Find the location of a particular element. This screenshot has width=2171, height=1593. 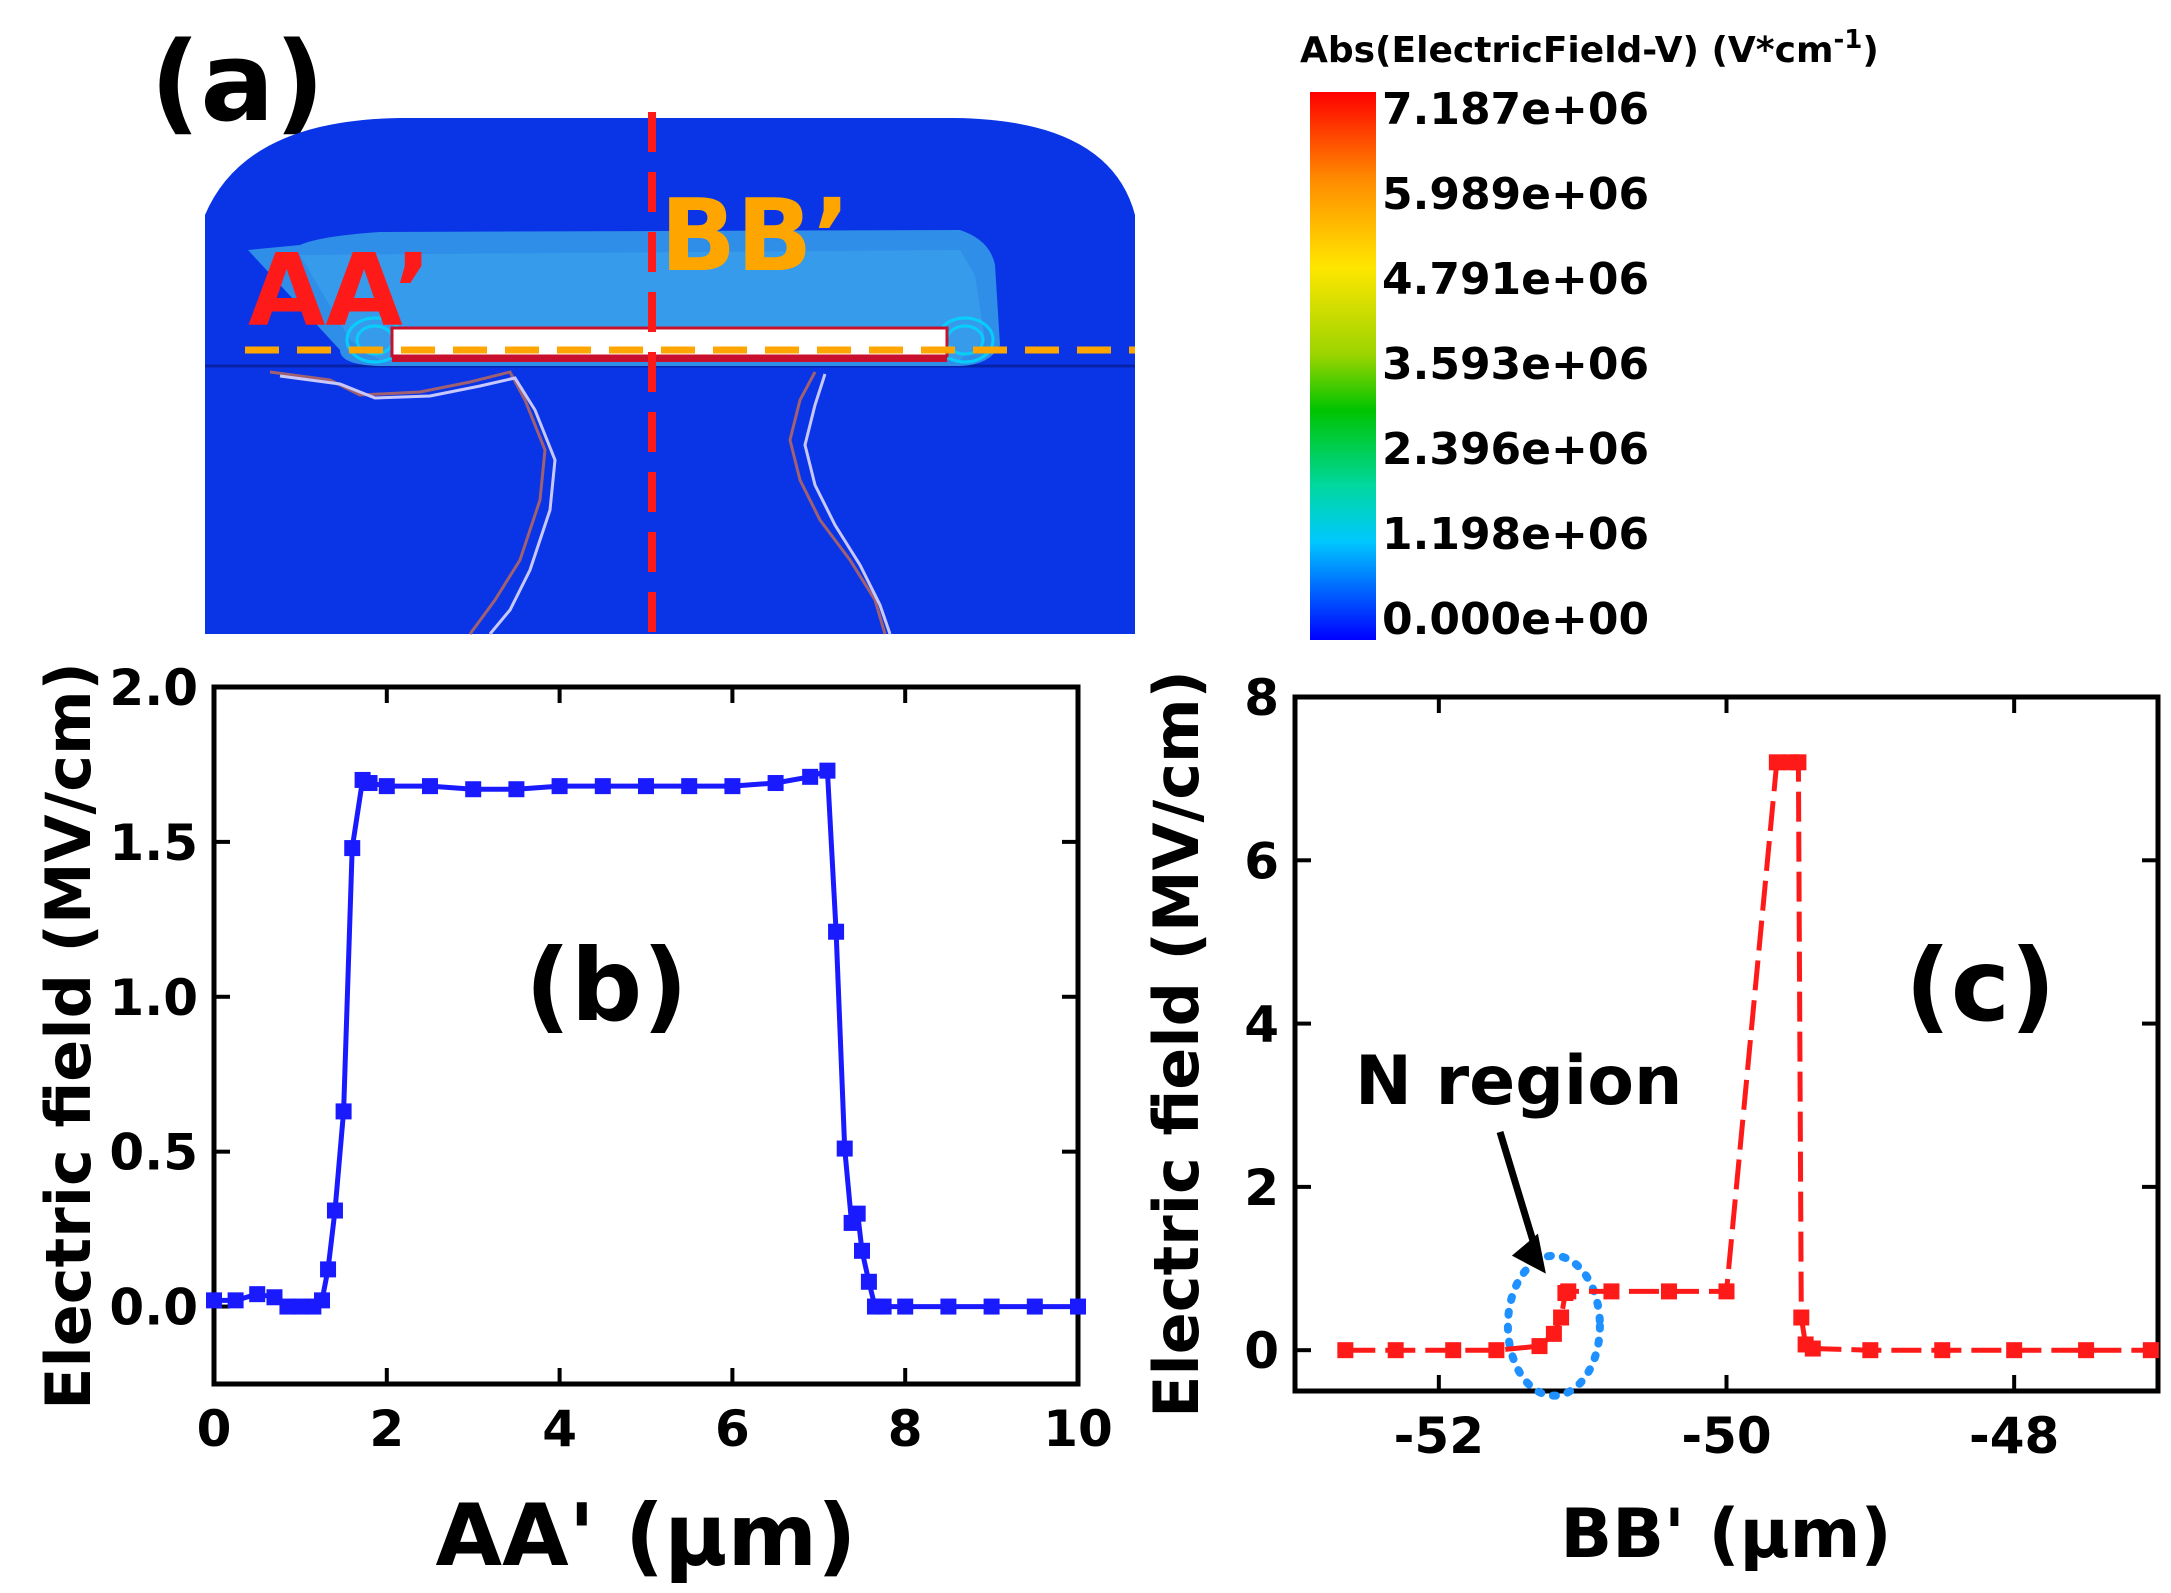

y-tick-label: 4 is located at coordinates (1261, 1025).